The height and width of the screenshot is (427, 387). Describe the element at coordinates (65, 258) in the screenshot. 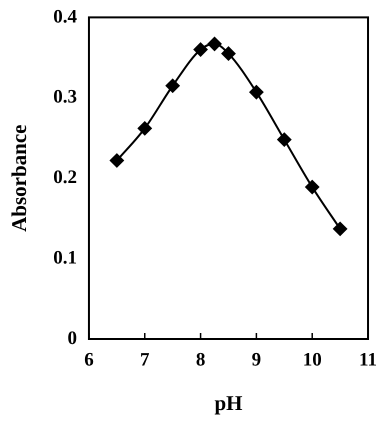

I see `y-tick-label: 0.1` at that location.